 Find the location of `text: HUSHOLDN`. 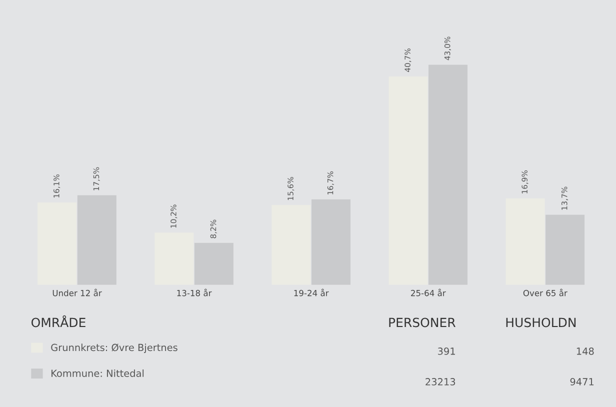

text: HUSHOLDN is located at coordinates (541, 323).